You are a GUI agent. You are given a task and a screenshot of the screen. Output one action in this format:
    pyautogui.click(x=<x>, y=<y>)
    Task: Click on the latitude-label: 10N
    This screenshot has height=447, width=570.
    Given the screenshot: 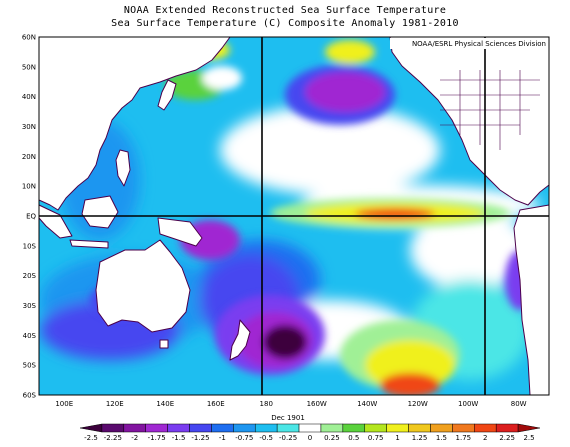 What is the action you would take?
    pyautogui.click(x=29, y=187)
    